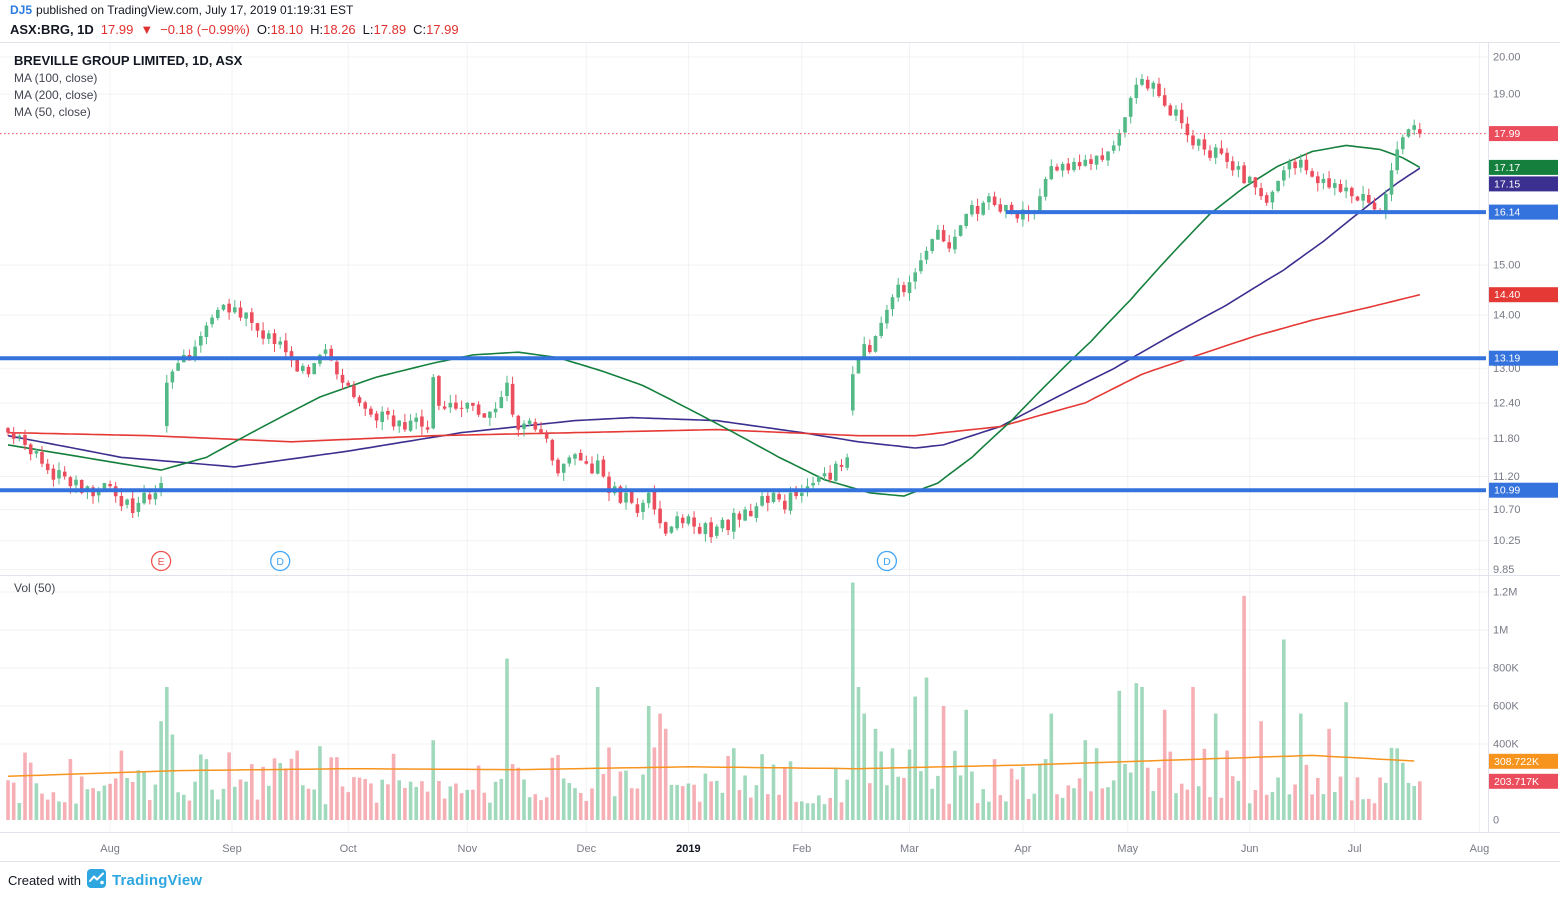 The image size is (1560, 898). Describe the element at coordinates (1507, 295) in the screenshot. I see `svg-text: 14.40` at that location.